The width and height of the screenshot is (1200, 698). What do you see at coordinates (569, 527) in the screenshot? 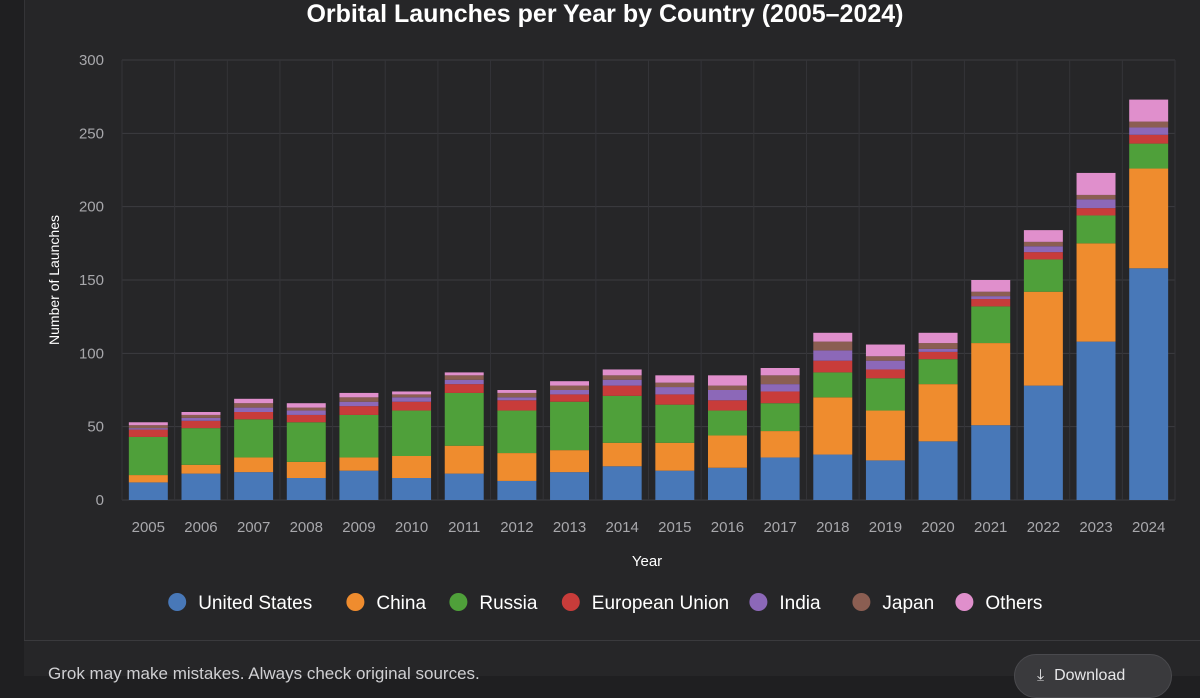
I see `x-tick-label: 2013` at bounding box center [569, 527].